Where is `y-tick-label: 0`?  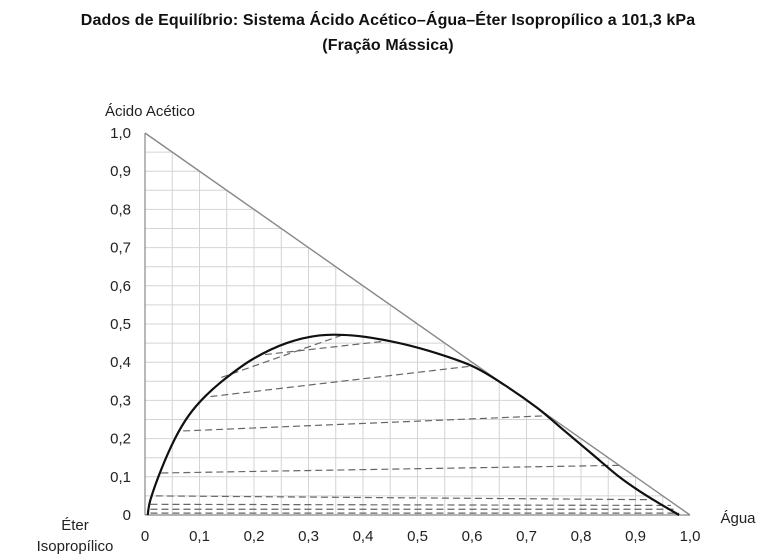
y-tick-label: 0 is located at coordinates (127, 515).